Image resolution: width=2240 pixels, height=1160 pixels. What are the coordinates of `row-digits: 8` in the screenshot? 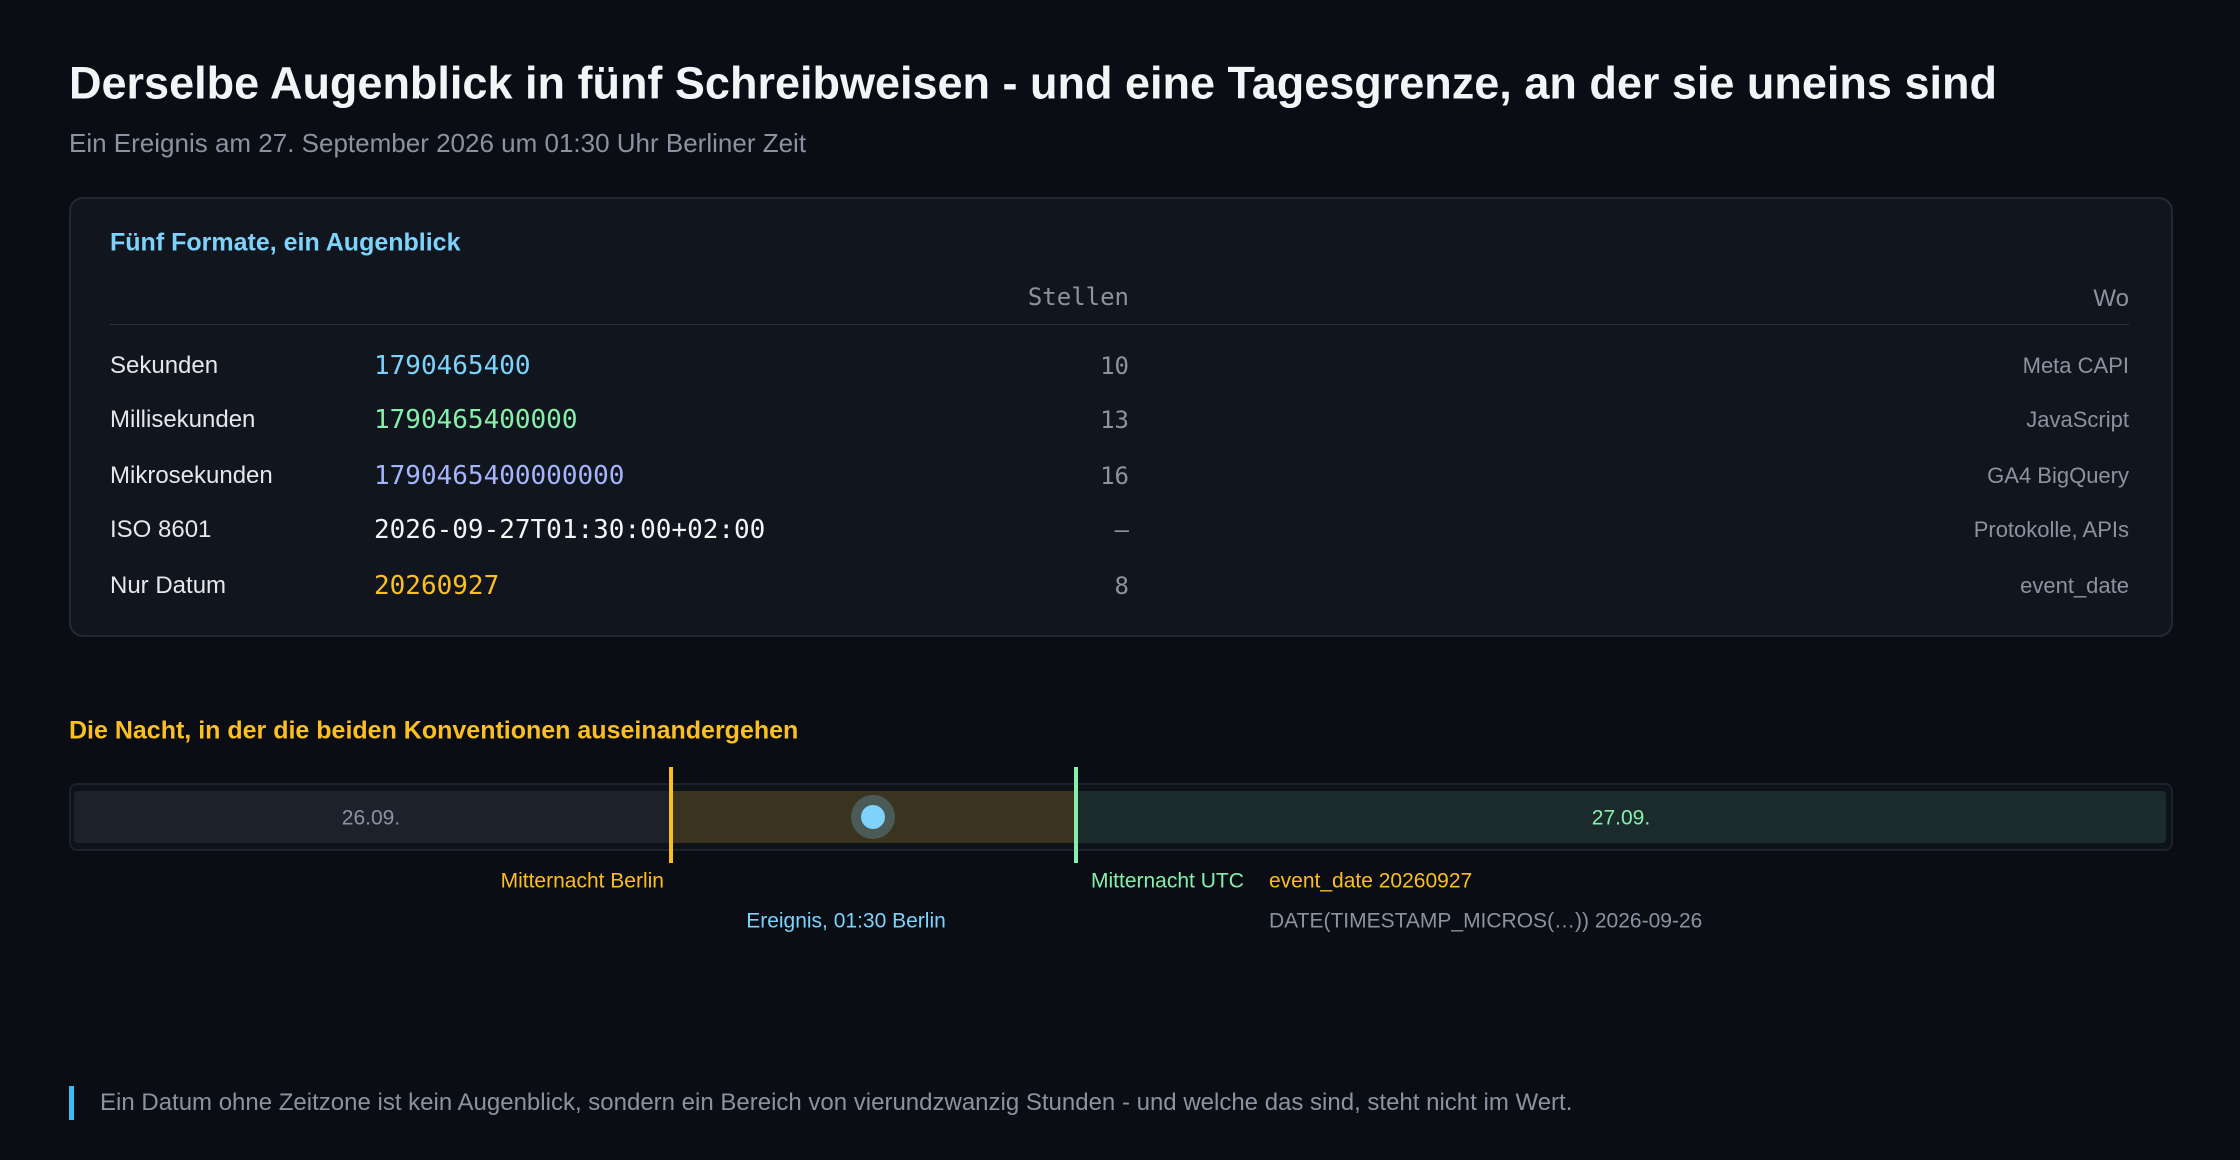 It's located at (1121, 586).